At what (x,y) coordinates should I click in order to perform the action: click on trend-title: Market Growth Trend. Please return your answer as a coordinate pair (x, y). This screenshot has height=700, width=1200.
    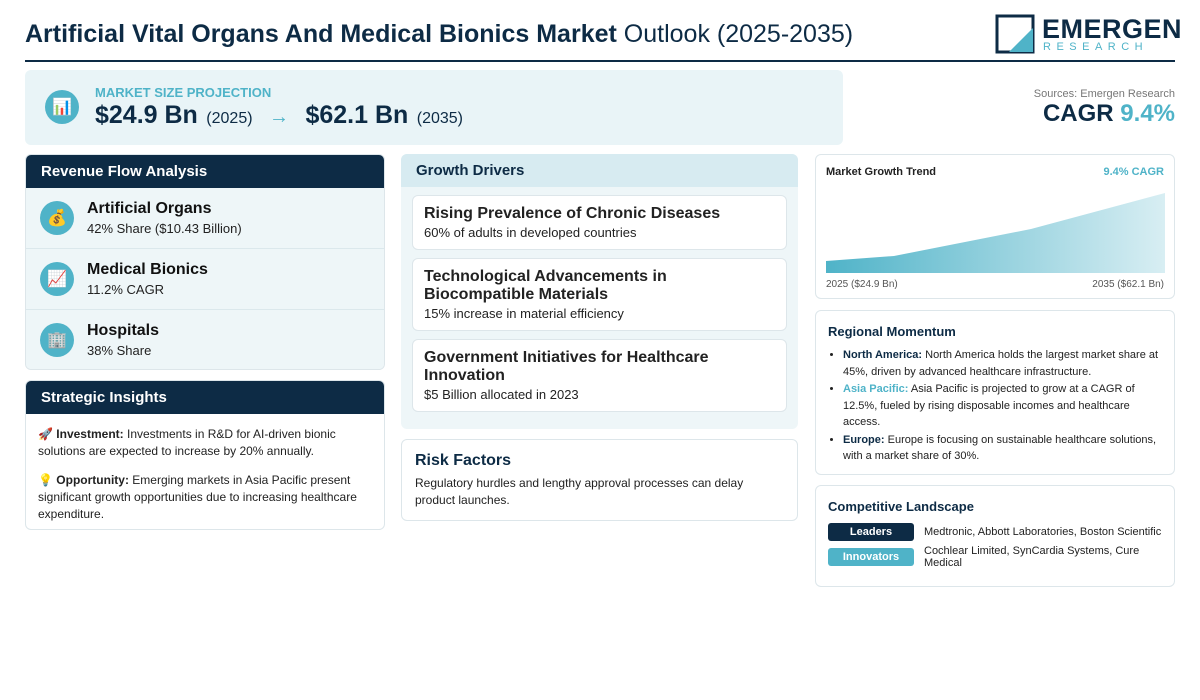
    Looking at the image, I should click on (881, 172).